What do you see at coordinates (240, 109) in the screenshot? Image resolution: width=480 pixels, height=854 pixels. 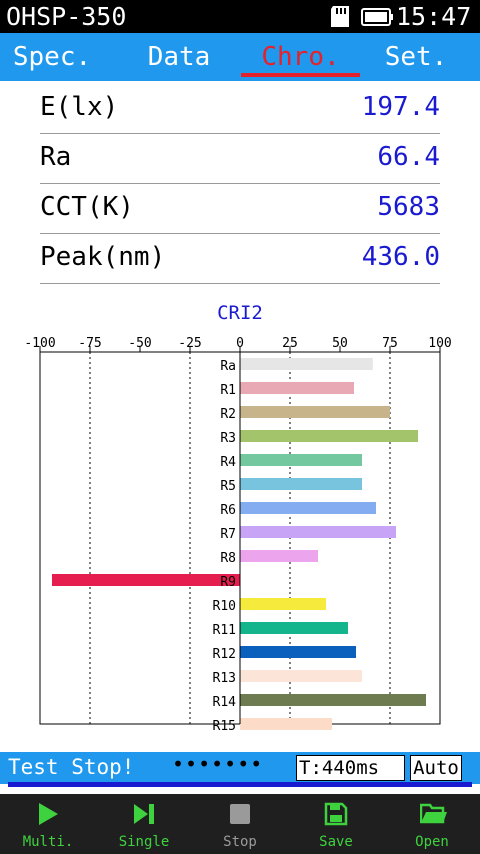 I see `reading-row-illuminance: E(lx) 197.4` at bounding box center [240, 109].